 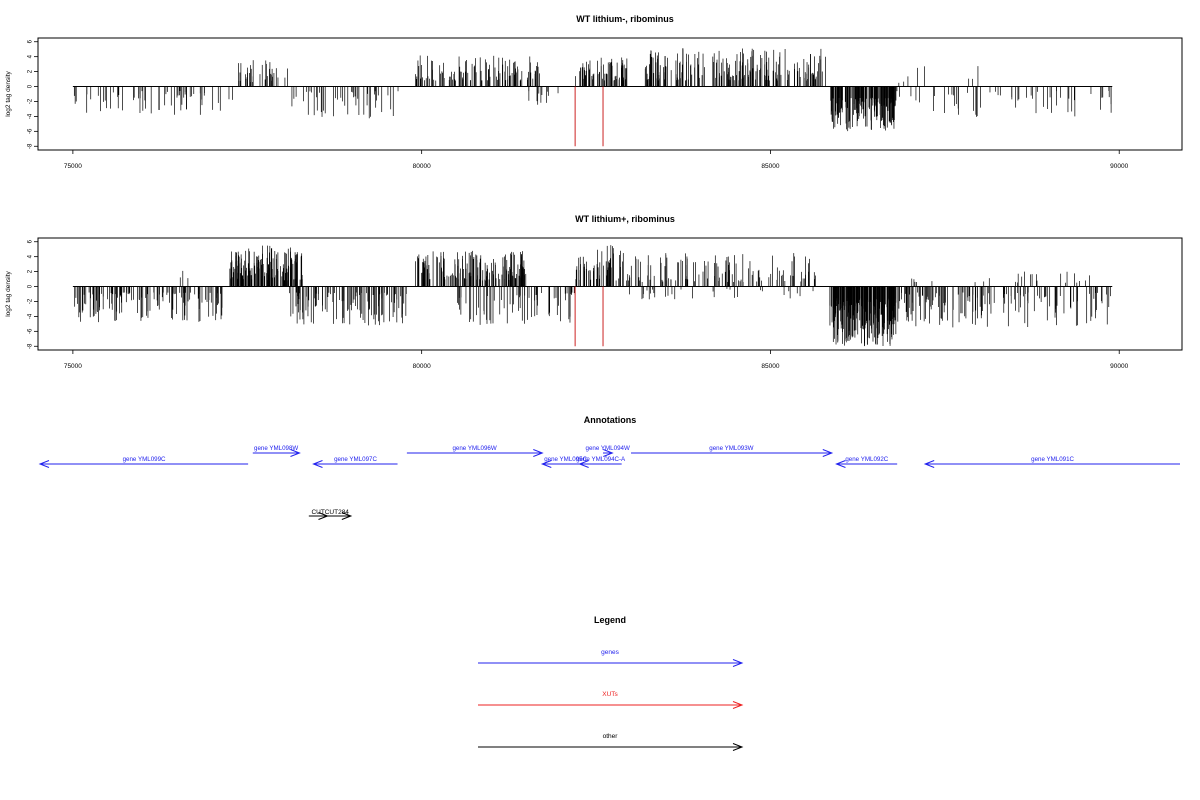 What do you see at coordinates (625, 19) in the screenshot?
I see `chart-title: WT lithium-, ribominus` at bounding box center [625, 19].